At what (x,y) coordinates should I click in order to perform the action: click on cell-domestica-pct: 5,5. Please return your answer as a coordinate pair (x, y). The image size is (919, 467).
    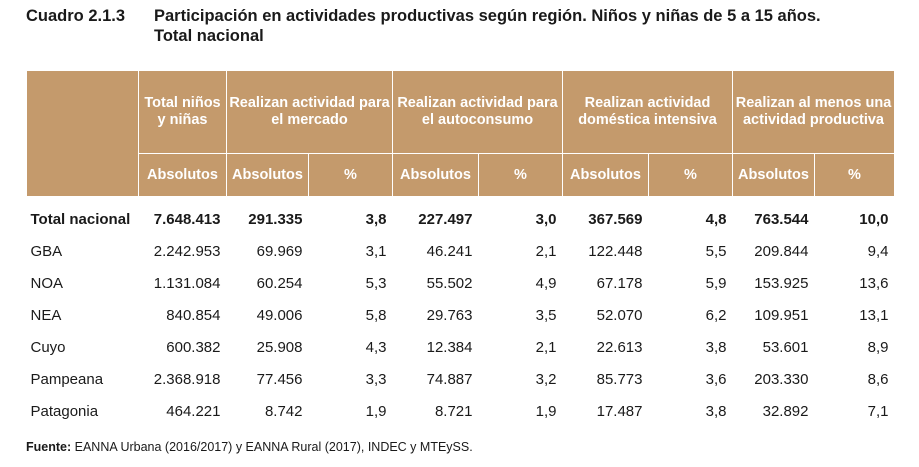
    Looking at the image, I should click on (716, 251).